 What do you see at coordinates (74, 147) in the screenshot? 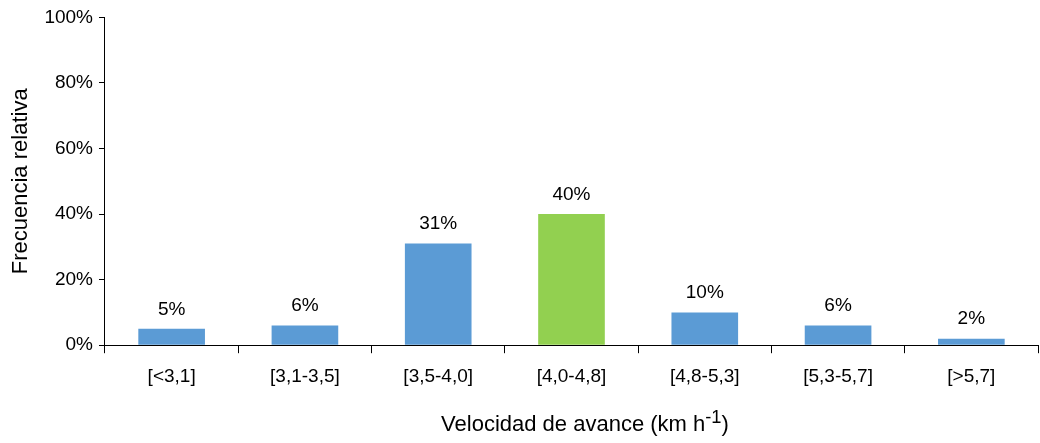
I see `y-tick-label: 60%` at bounding box center [74, 147].